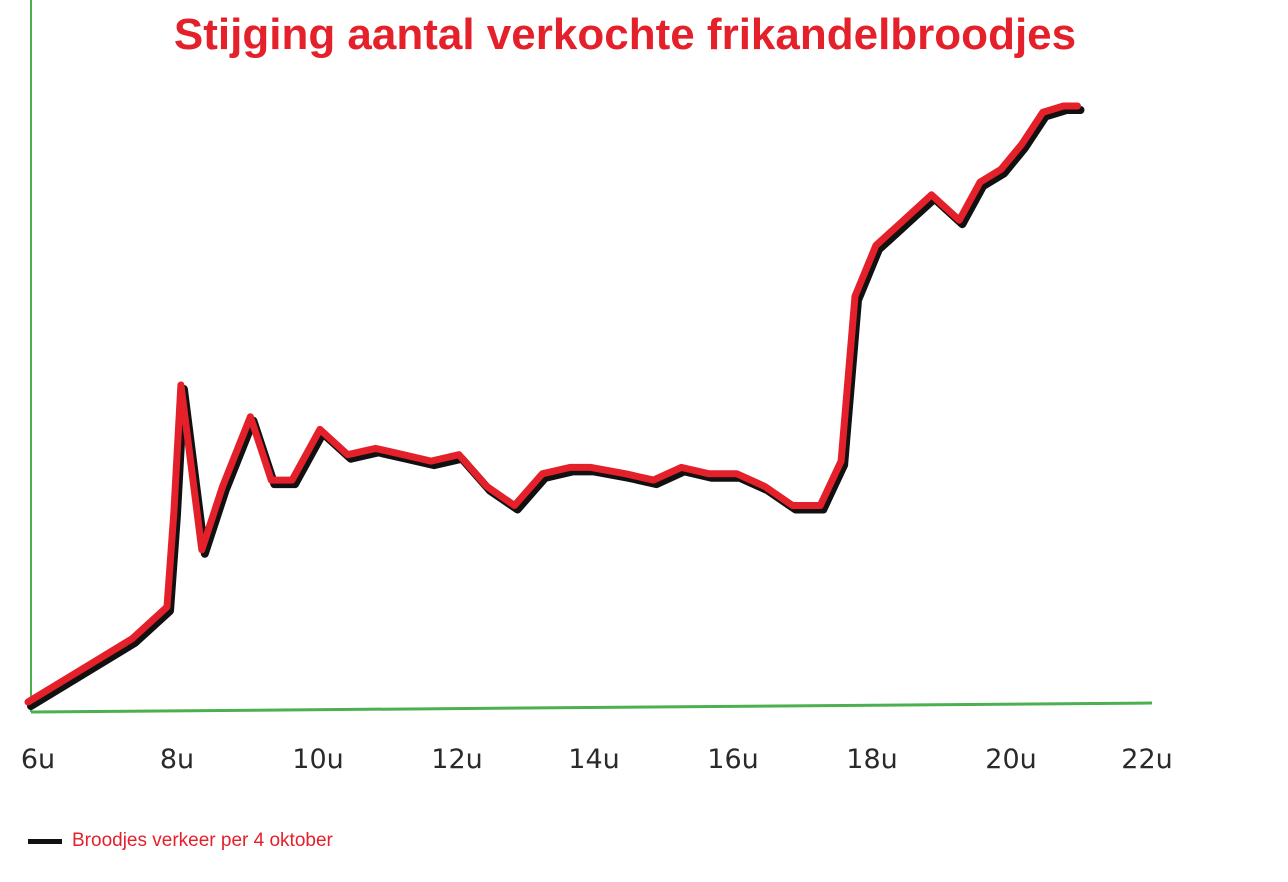 The height and width of the screenshot is (882, 1288). What do you see at coordinates (593, 759) in the screenshot?
I see `x-tick-label: 14u` at bounding box center [593, 759].